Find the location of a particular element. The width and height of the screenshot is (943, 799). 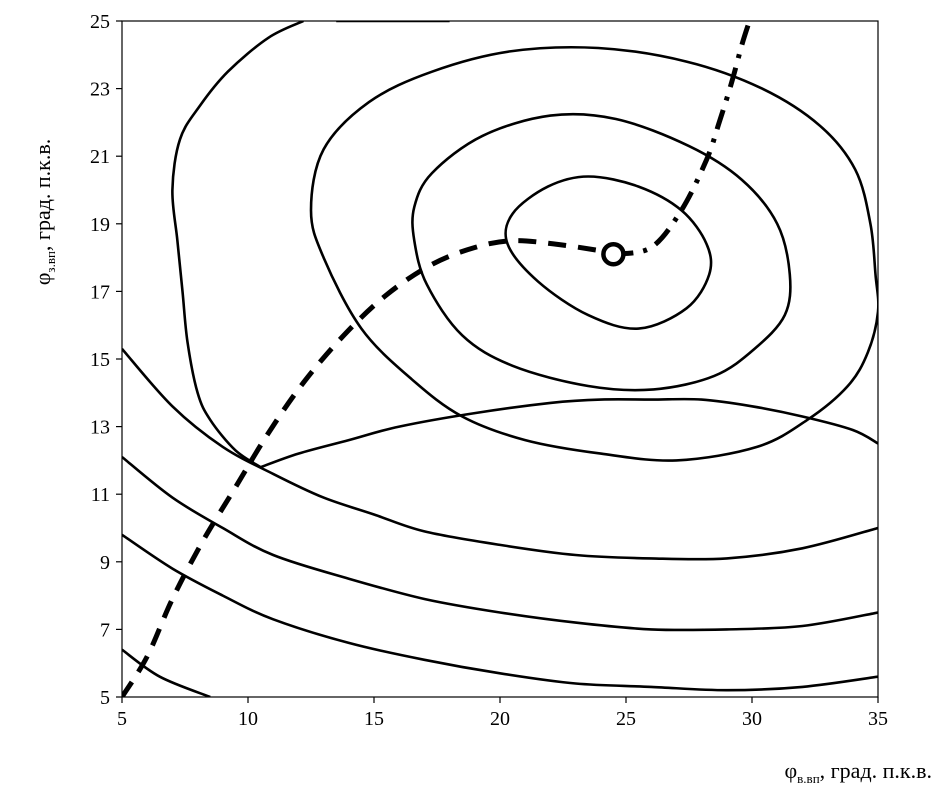

y-tick-label: 13 is located at coordinates (100, 428).